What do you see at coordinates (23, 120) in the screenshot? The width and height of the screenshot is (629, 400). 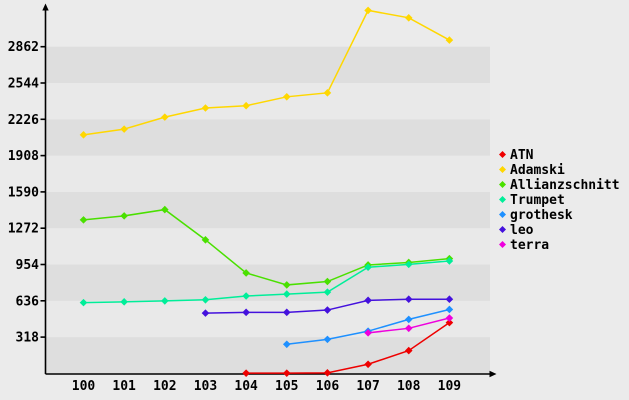 I see `y-axis-label: 2226` at bounding box center [23, 120].